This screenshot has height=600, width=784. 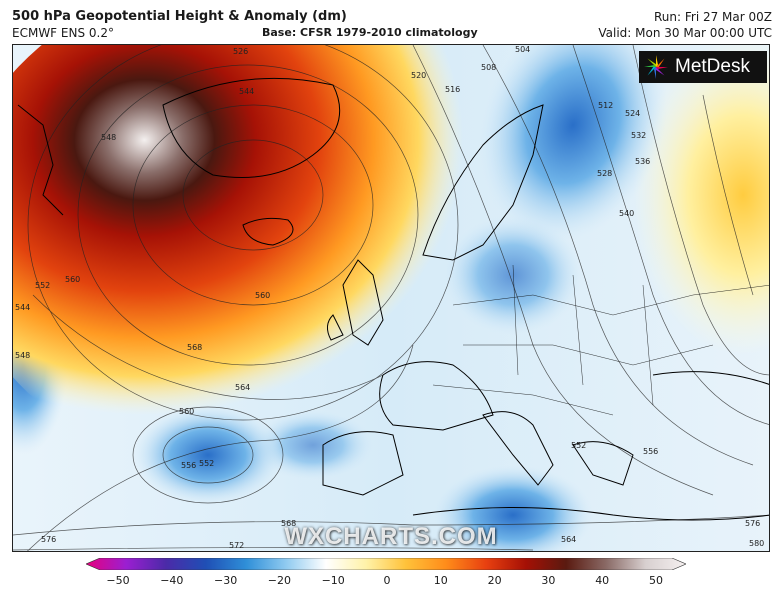 I want to click on contour-label: 540, so click(x=627, y=213).